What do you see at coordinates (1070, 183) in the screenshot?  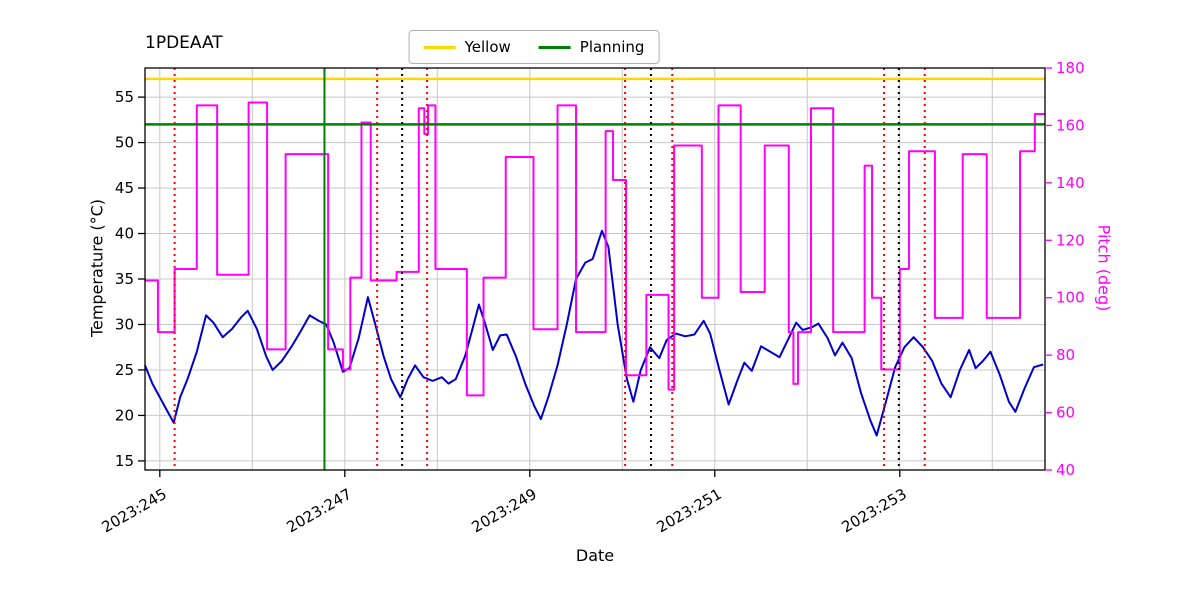 I see `ytick-right-label: 140` at bounding box center [1070, 183].